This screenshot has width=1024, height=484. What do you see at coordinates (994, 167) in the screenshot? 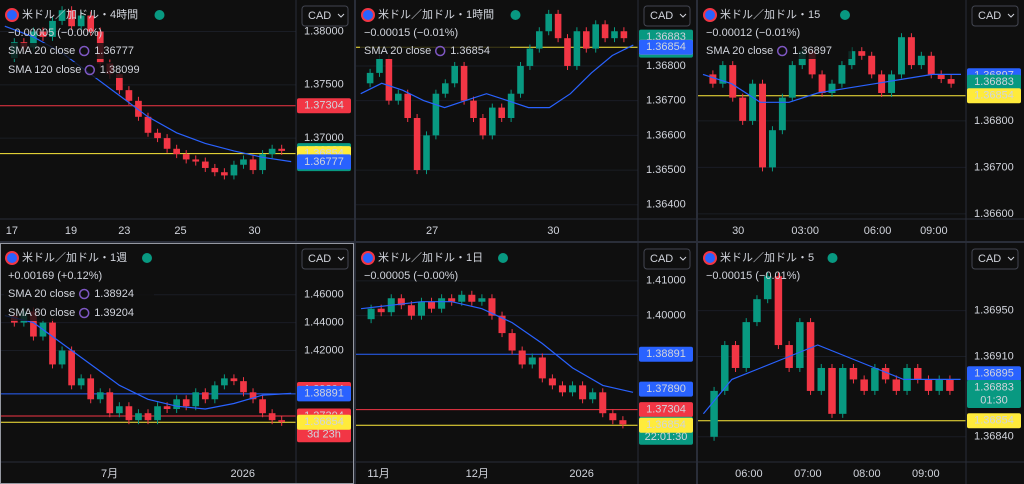
I see `y-tick-label: 1.36700` at bounding box center [994, 167].